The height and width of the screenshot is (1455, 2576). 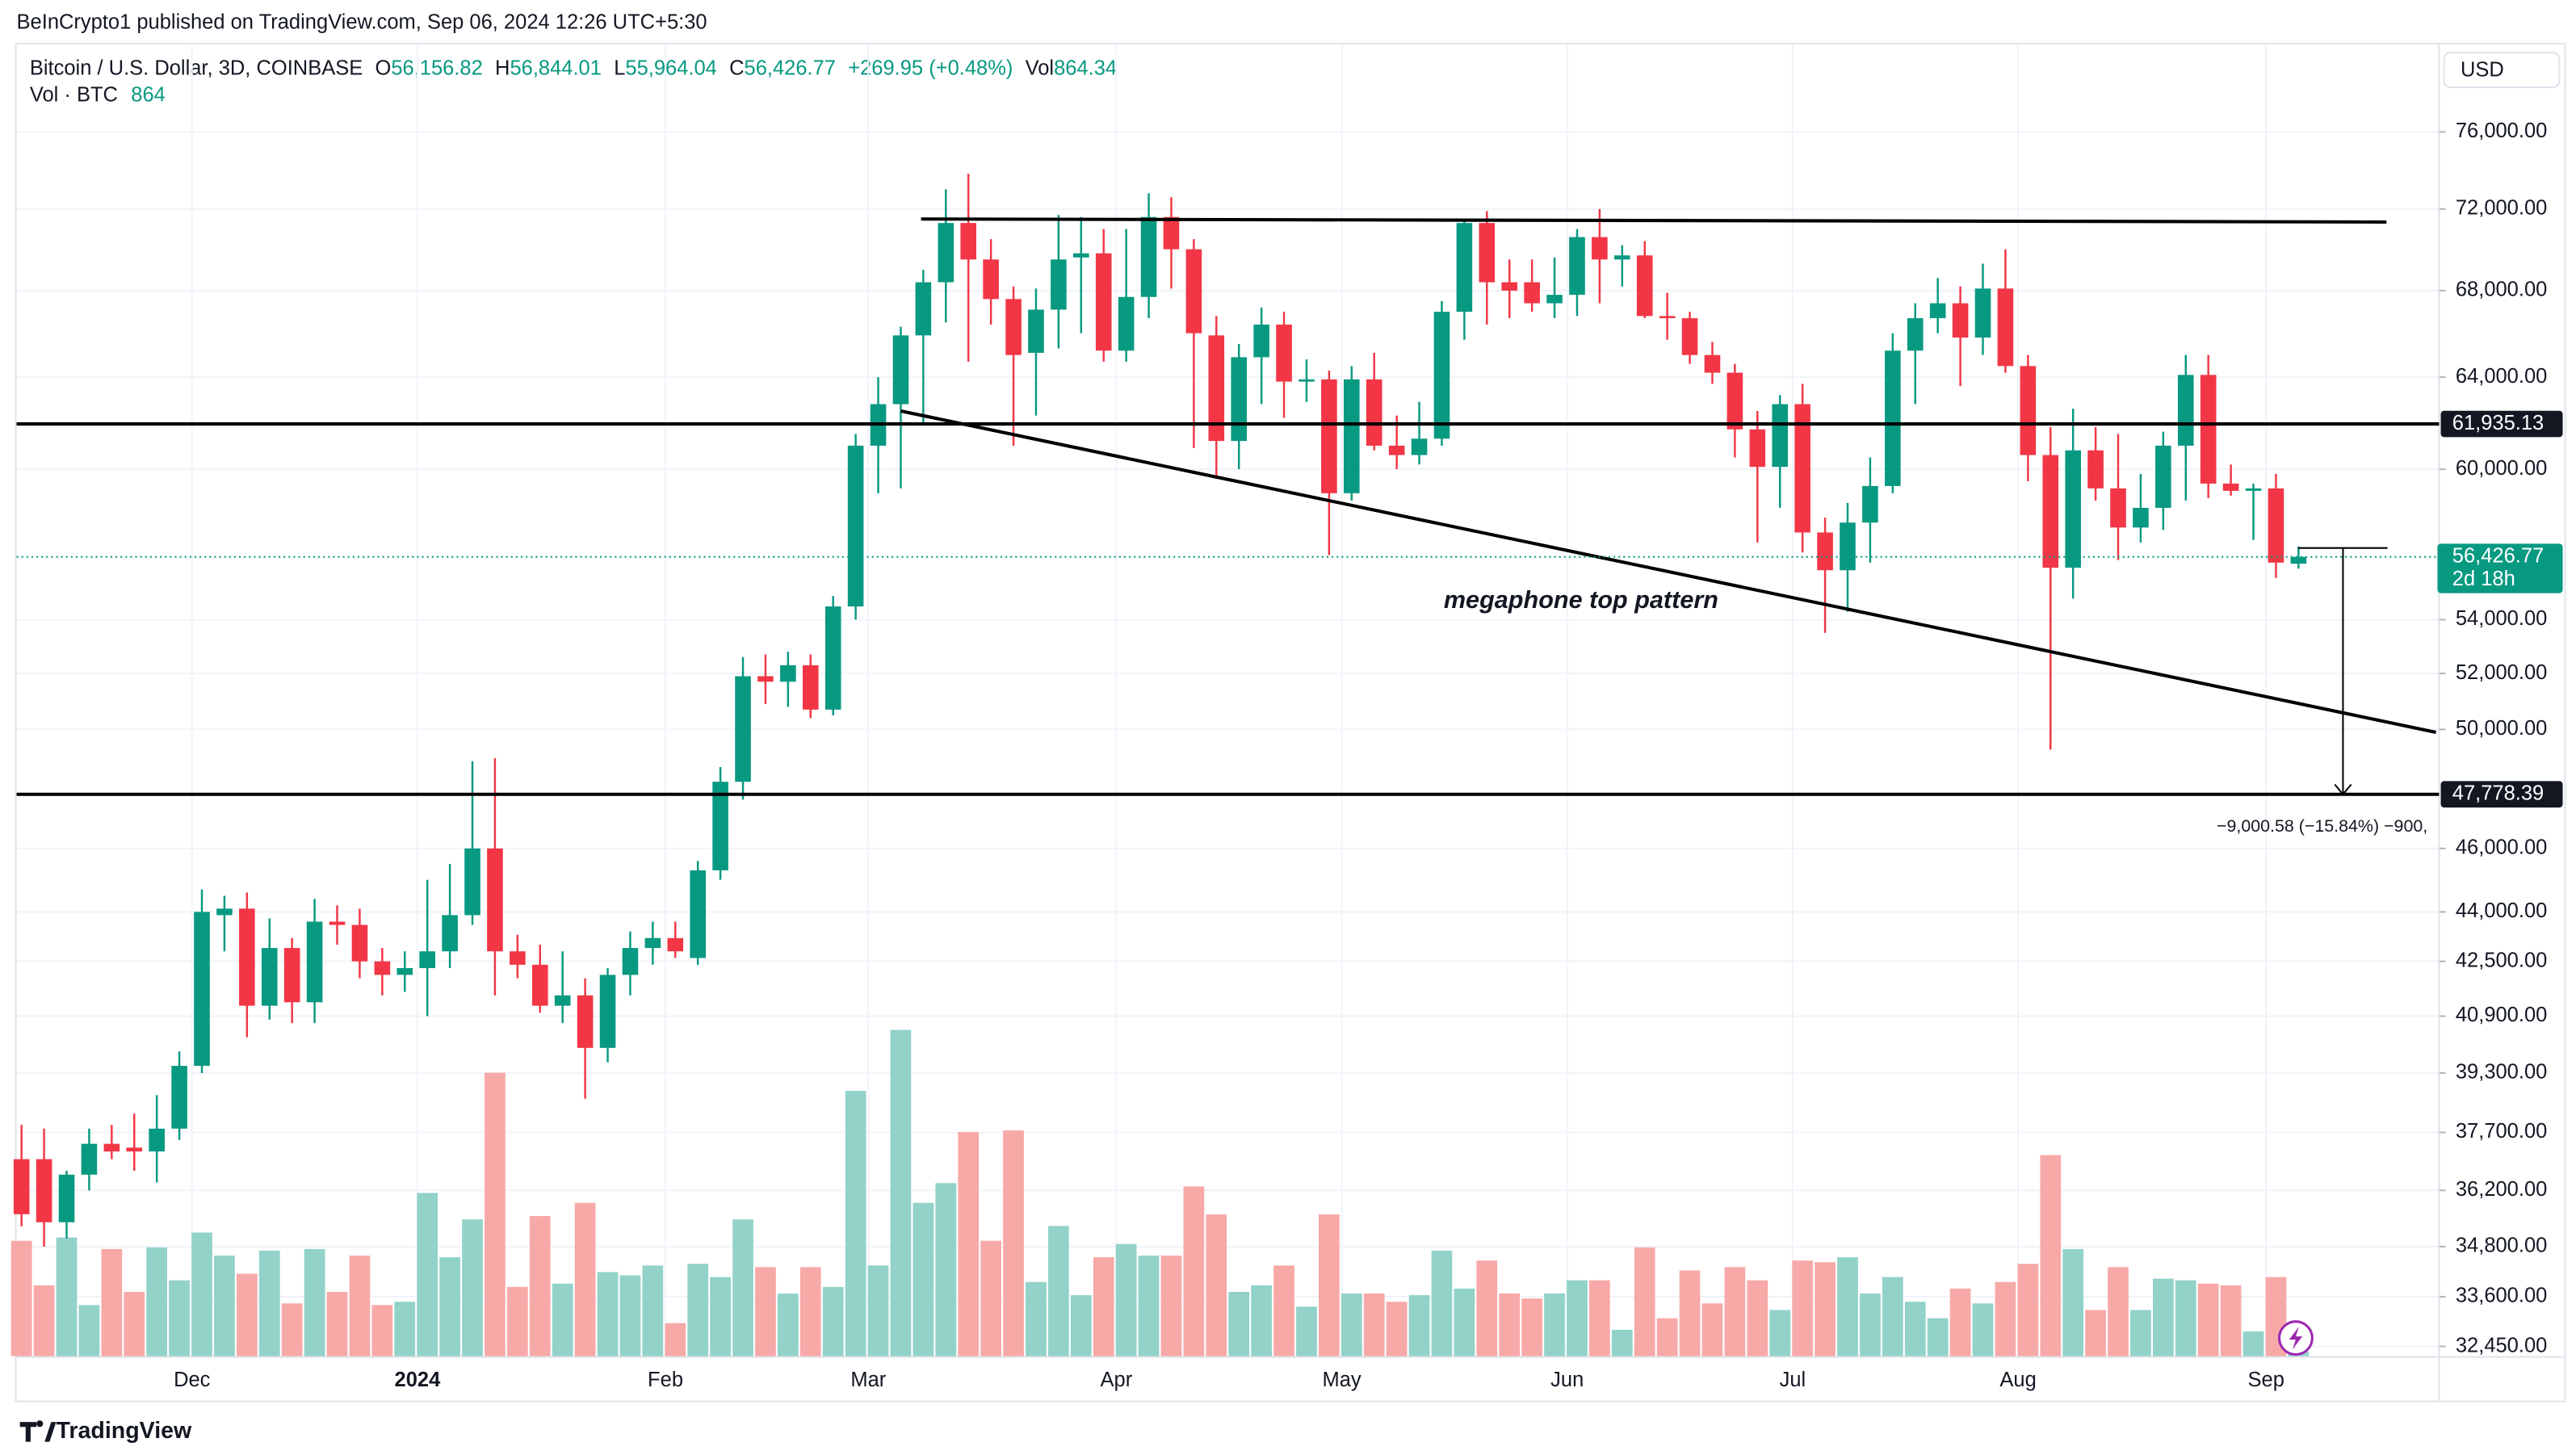 What do you see at coordinates (1341, 1380) in the screenshot?
I see `x-tick-label: May` at bounding box center [1341, 1380].